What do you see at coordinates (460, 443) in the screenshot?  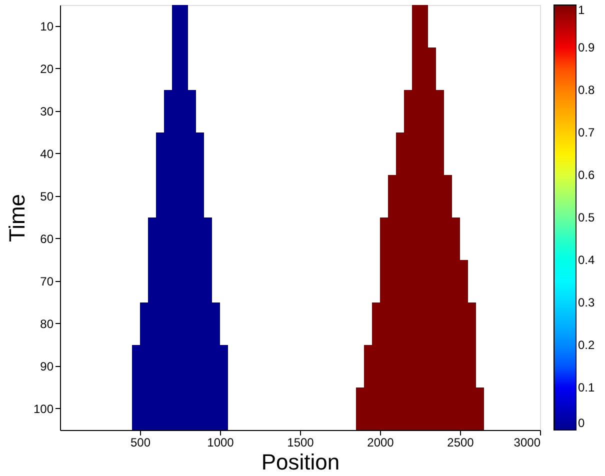 I see `x-tick-label: 2500` at bounding box center [460, 443].